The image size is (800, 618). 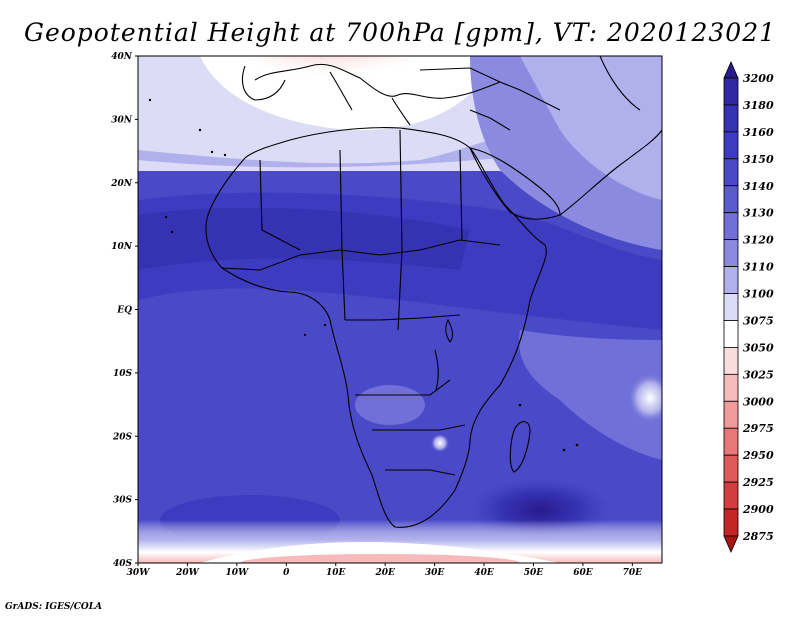 What do you see at coordinates (731, 70) in the screenshot?
I see `colorbar-top-triangle` at bounding box center [731, 70].